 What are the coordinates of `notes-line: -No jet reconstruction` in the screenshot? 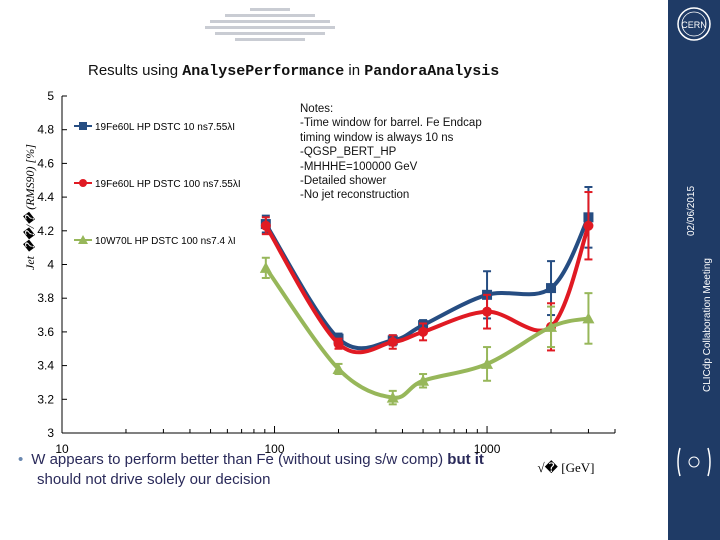 It's located at (355, 195).